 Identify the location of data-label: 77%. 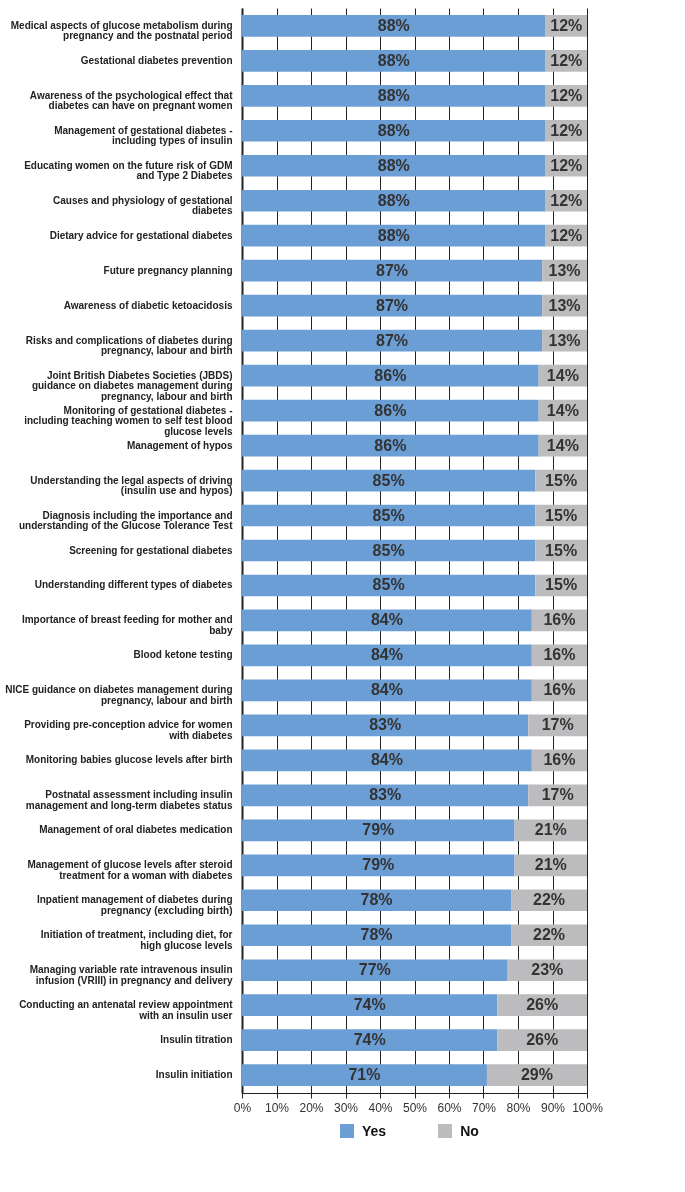
(374, 970).